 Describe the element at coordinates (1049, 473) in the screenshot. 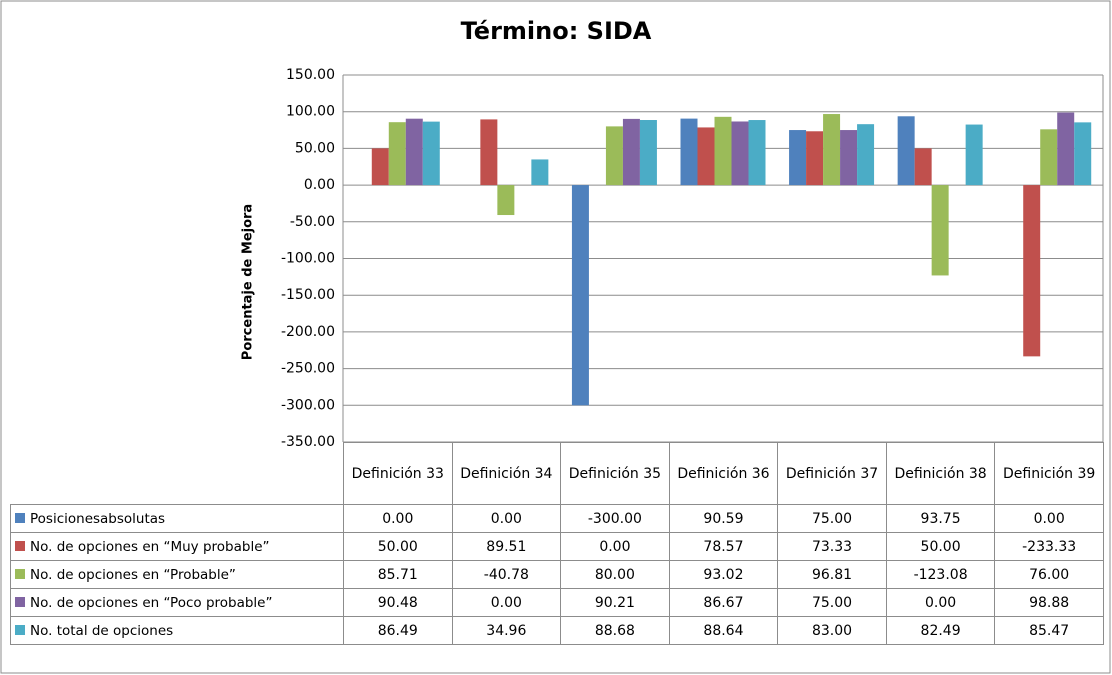

I see `category-label: Definición 39` at that location.